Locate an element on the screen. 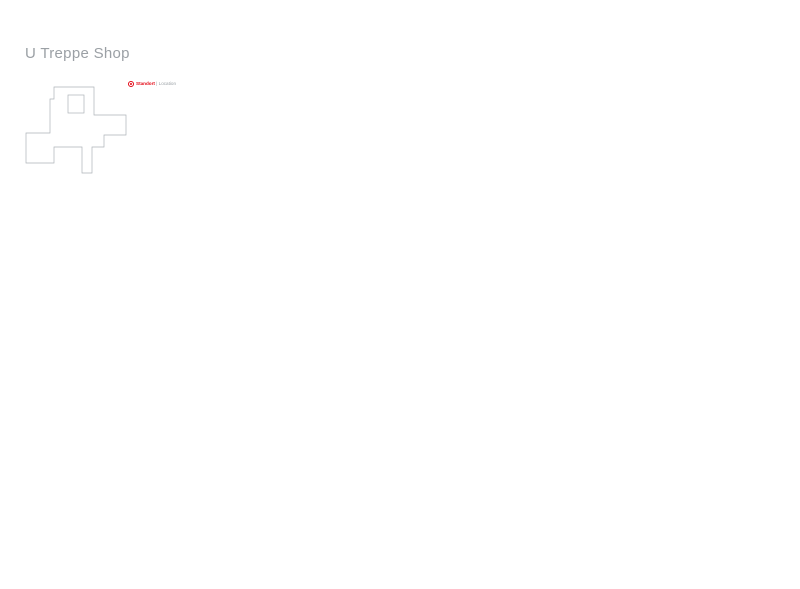 The width and height of the screenshot is (800, 589). legend-label-de: Standort is located at coordinates (145, 83).